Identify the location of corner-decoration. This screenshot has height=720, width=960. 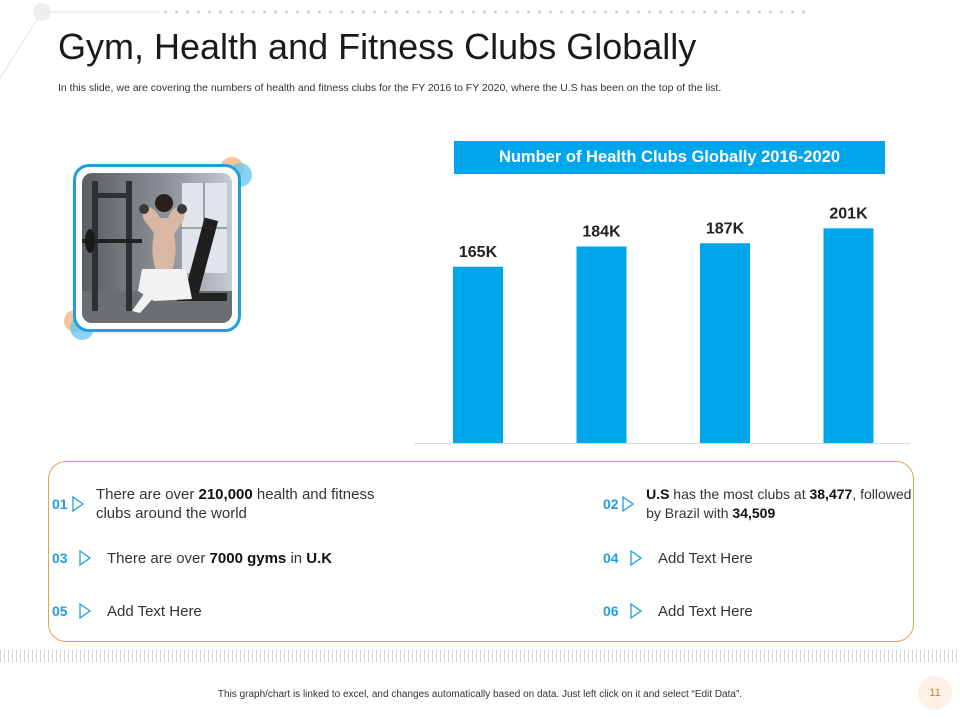
(80, 41).